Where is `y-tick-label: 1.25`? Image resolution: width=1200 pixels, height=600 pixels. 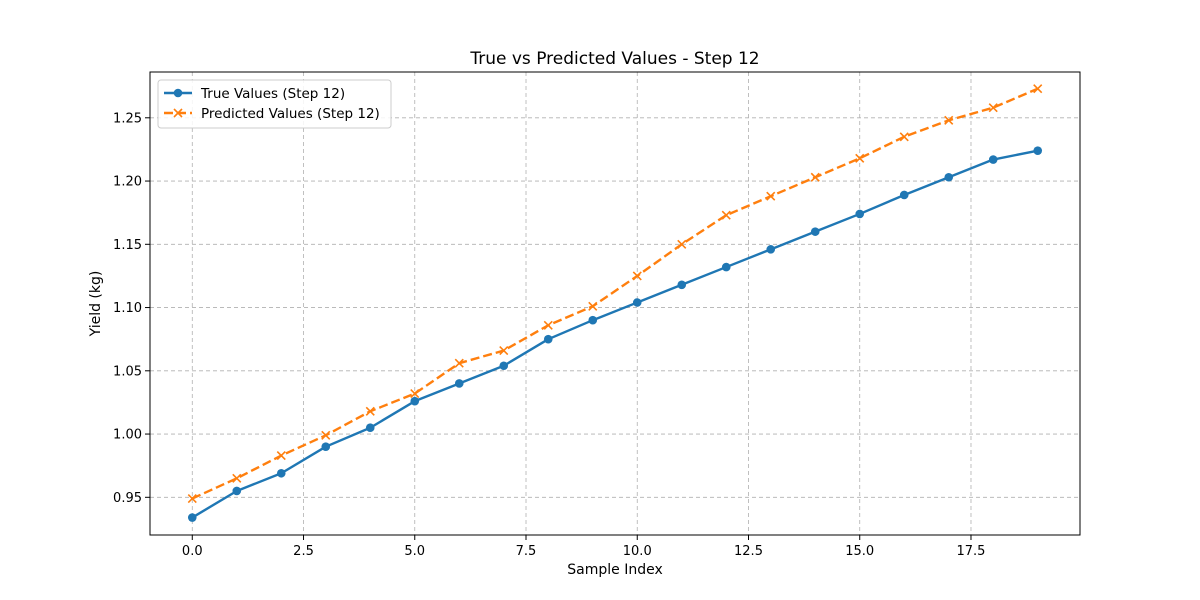
y-tick-label: 1.25 is located at coordinates (127, 118).